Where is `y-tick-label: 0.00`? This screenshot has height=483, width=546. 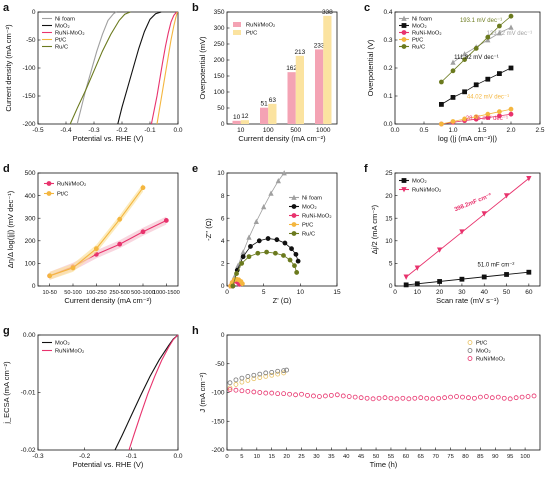
y-tick-label: 0.00 is located at coordinates (29, 335).